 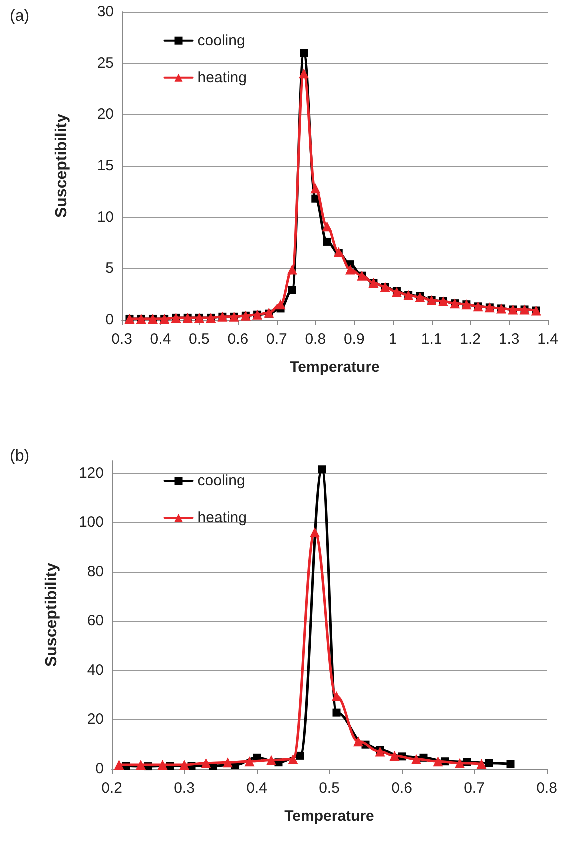 I want to click on y-tick-label: 100, so click(x=91, y=523).